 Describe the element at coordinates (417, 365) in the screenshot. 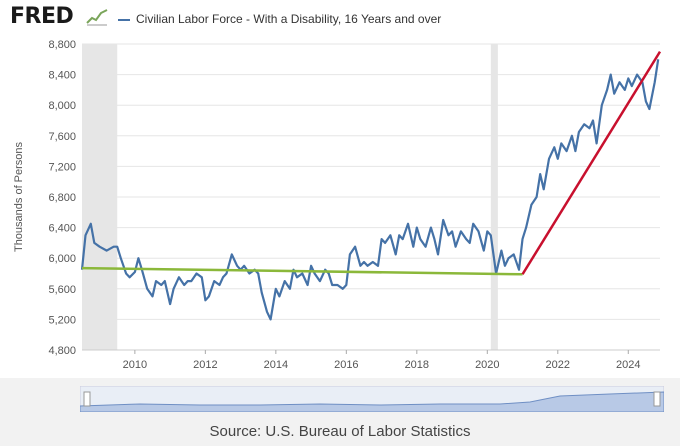

I see `x-tick-label: 2018` at that location.